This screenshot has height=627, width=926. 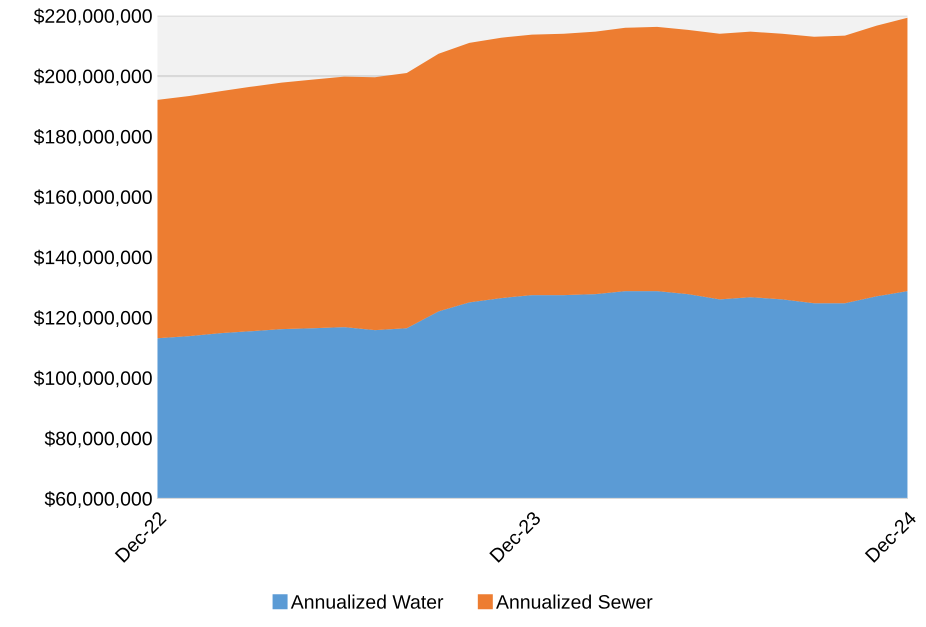 I want to click on y-tick-label: $80,000,000, so click(x=98, y=439).